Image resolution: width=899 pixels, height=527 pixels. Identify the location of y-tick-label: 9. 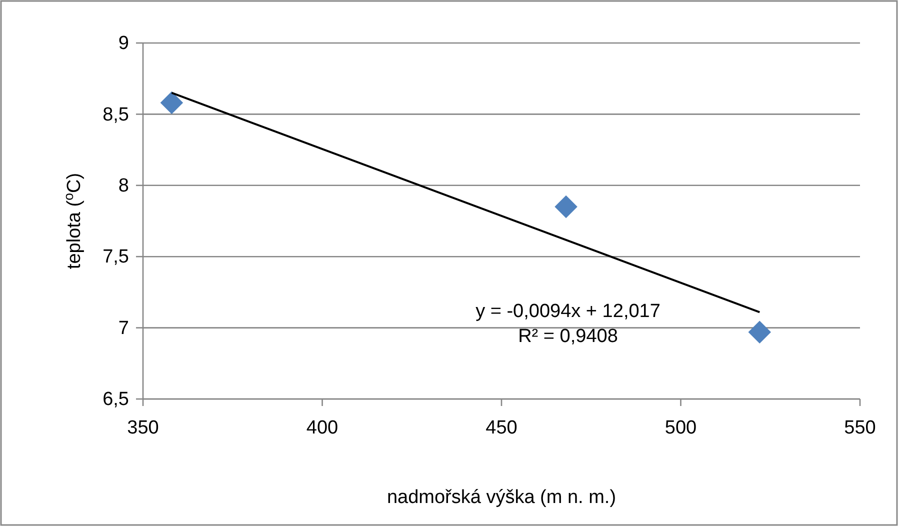
(123, 43).